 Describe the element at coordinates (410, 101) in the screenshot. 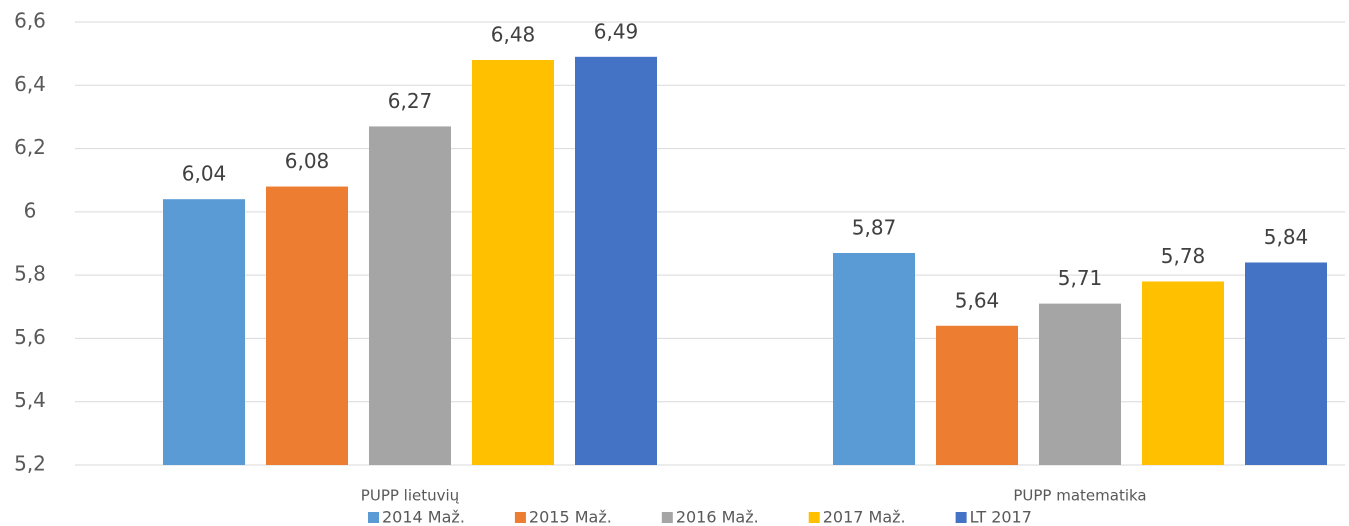

I see `data-label: 6,27` at that location.